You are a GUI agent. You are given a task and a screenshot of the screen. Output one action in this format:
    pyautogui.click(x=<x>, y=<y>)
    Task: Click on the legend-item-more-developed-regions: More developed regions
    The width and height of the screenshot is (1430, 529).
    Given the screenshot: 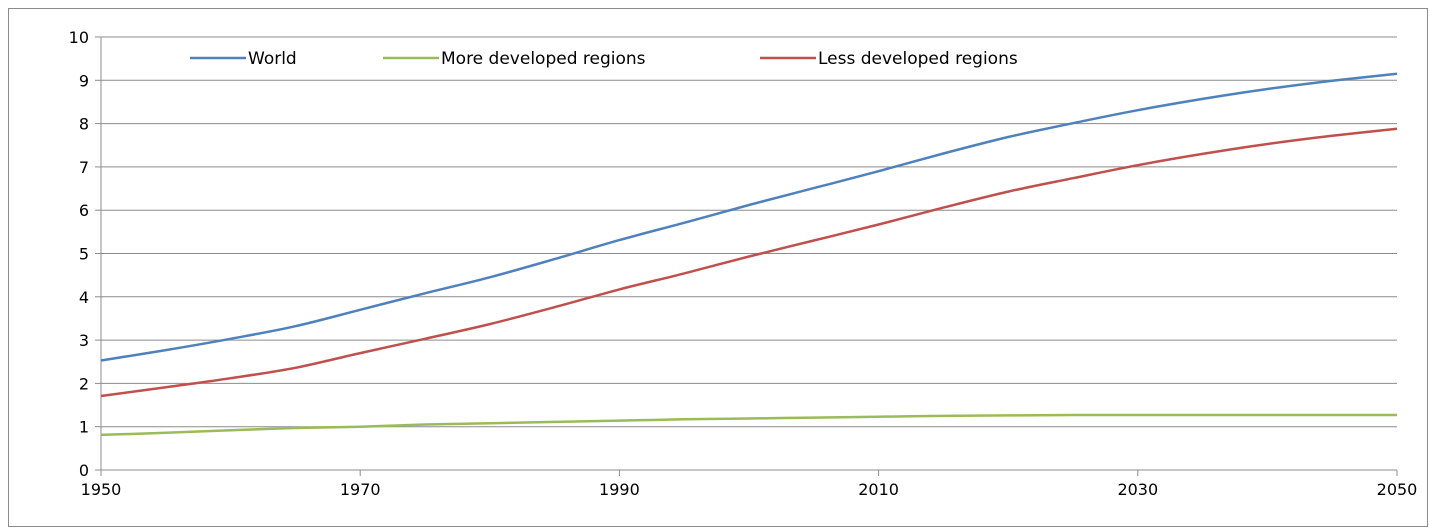 What is the action you would take?
    pyautogui.click(x=514, y=59)
    